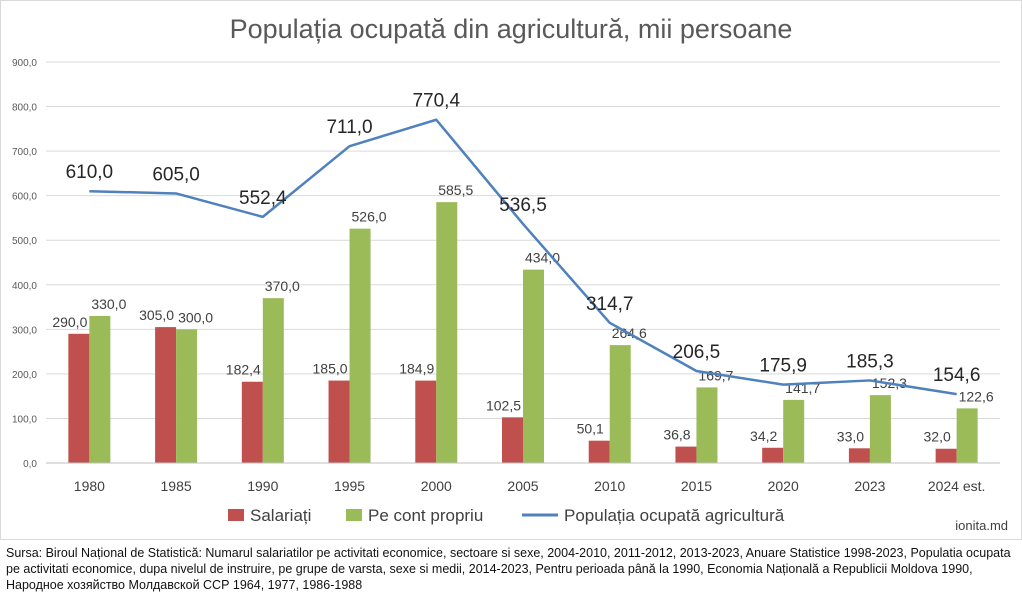 The width and height of the screenshot is (1022, 605). What do you see at coordinates (542, 258) in the screenshot?
I see `data-label-pe-cont-propriu: 434,0` at bounding box center [542, 258].